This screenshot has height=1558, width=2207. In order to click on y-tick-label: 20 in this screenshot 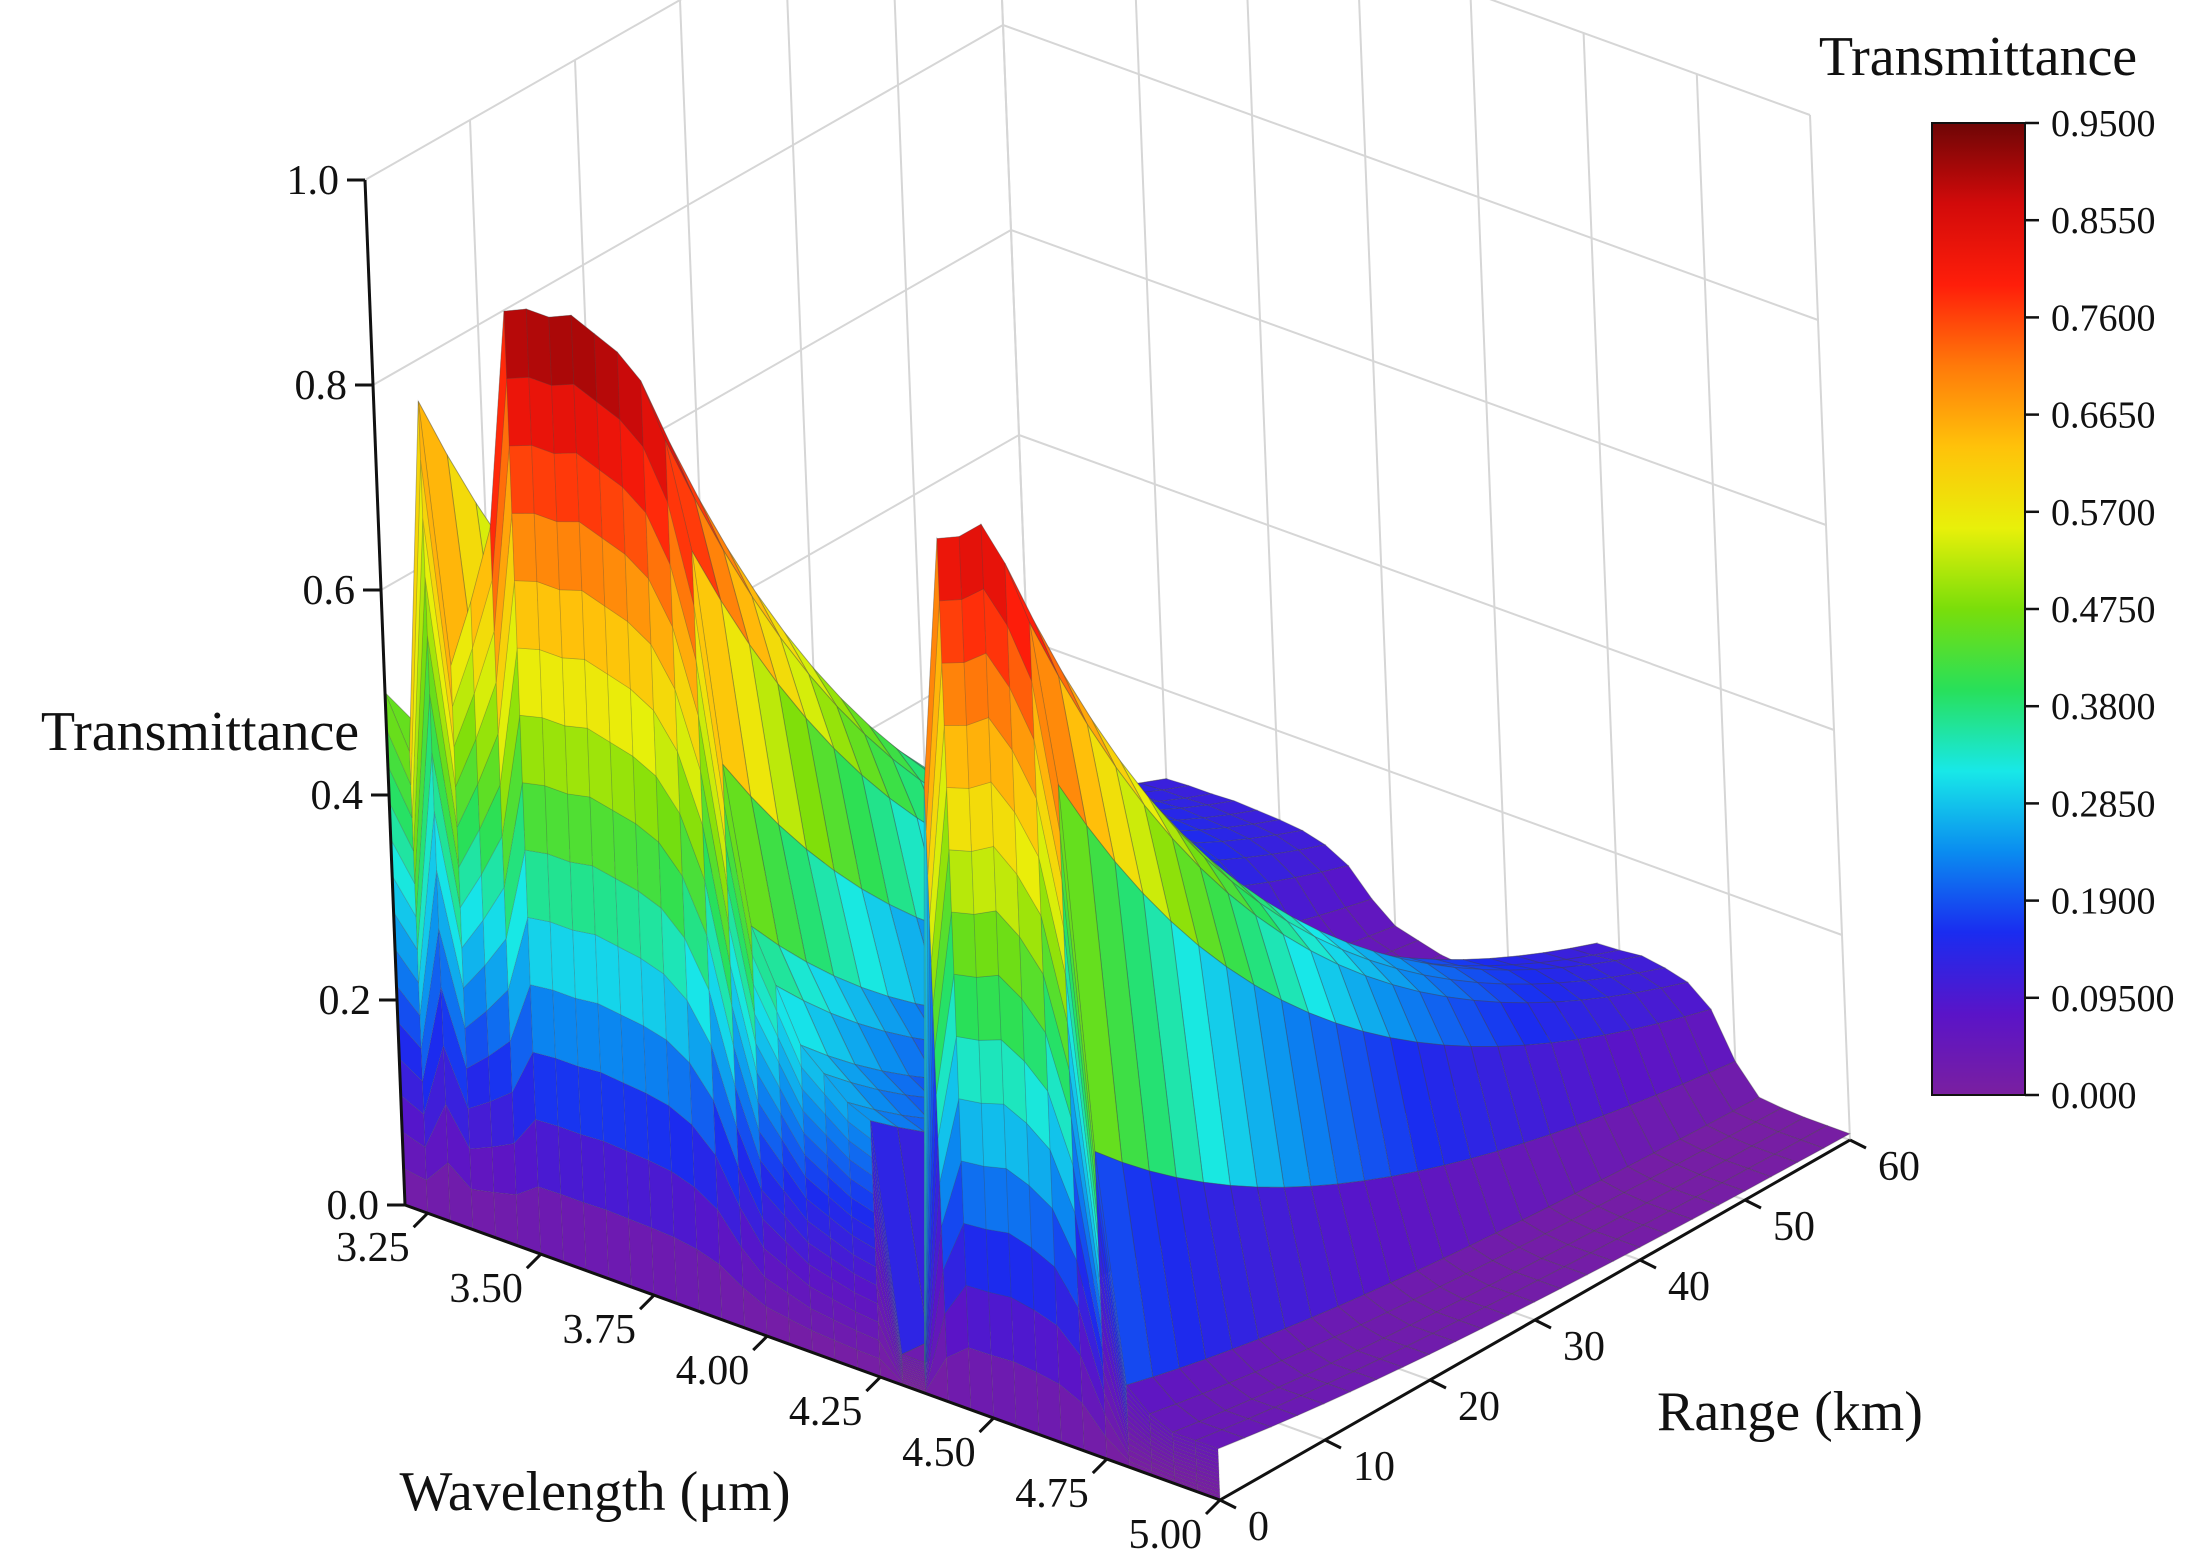, I will do `click(1479, 1407)`.